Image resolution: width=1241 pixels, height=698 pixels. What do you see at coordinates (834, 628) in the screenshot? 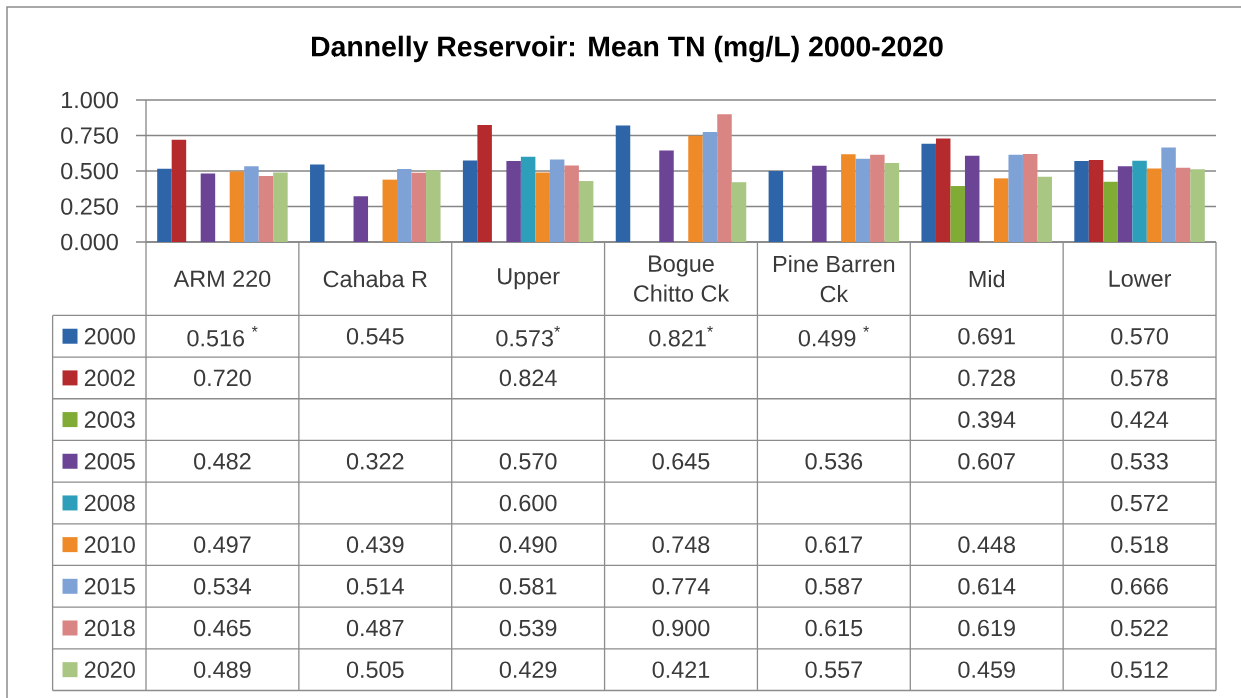
I see `data-label: 0.615` at bounding box center [834, 628].